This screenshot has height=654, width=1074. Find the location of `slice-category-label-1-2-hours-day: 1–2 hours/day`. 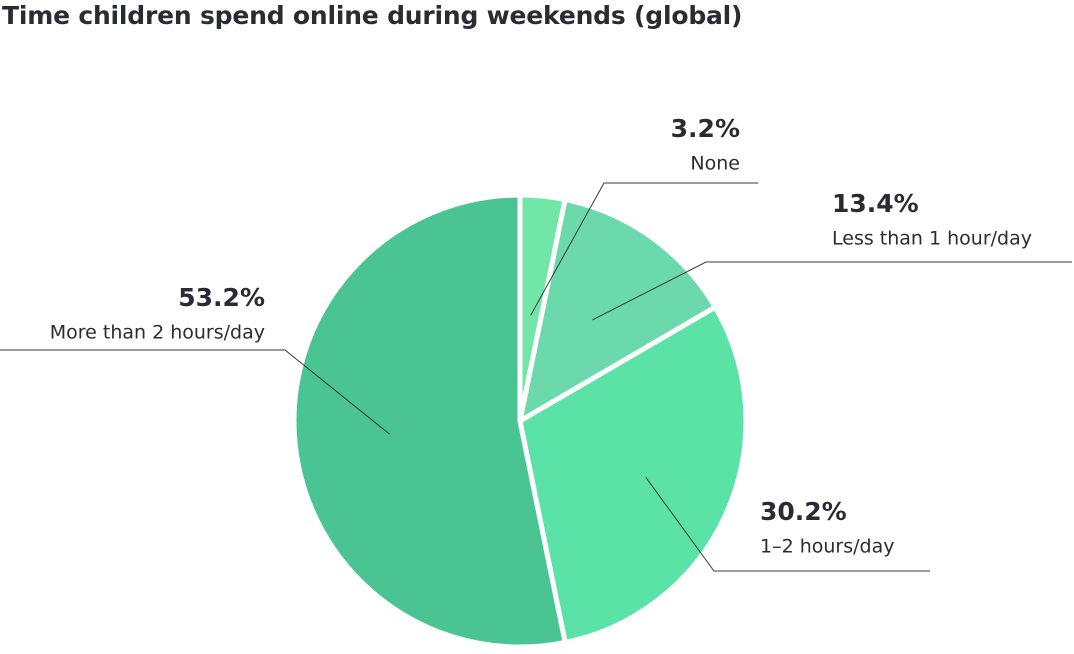

slice-category-label-1-2-hours-day: 1–2 hours/day is located at coordinates (827, 547).